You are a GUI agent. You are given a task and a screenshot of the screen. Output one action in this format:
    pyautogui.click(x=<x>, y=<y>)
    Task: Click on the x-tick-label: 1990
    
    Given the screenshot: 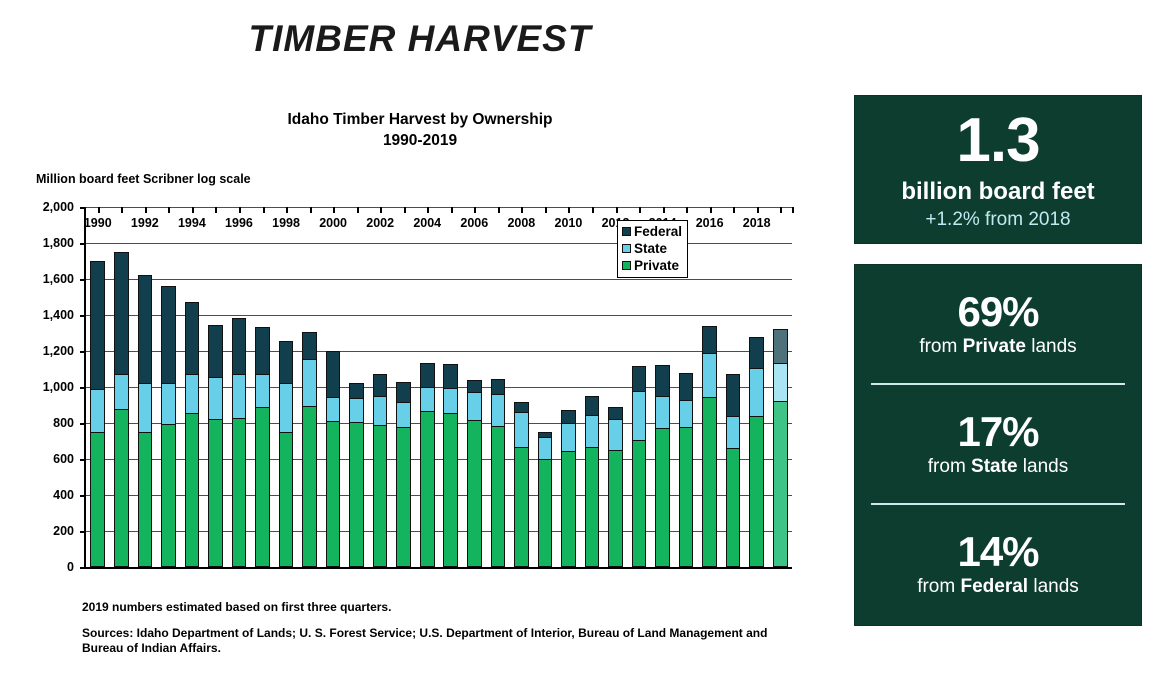 What is the action you would take?
    pyautogui.click(x=97, y=223)
    